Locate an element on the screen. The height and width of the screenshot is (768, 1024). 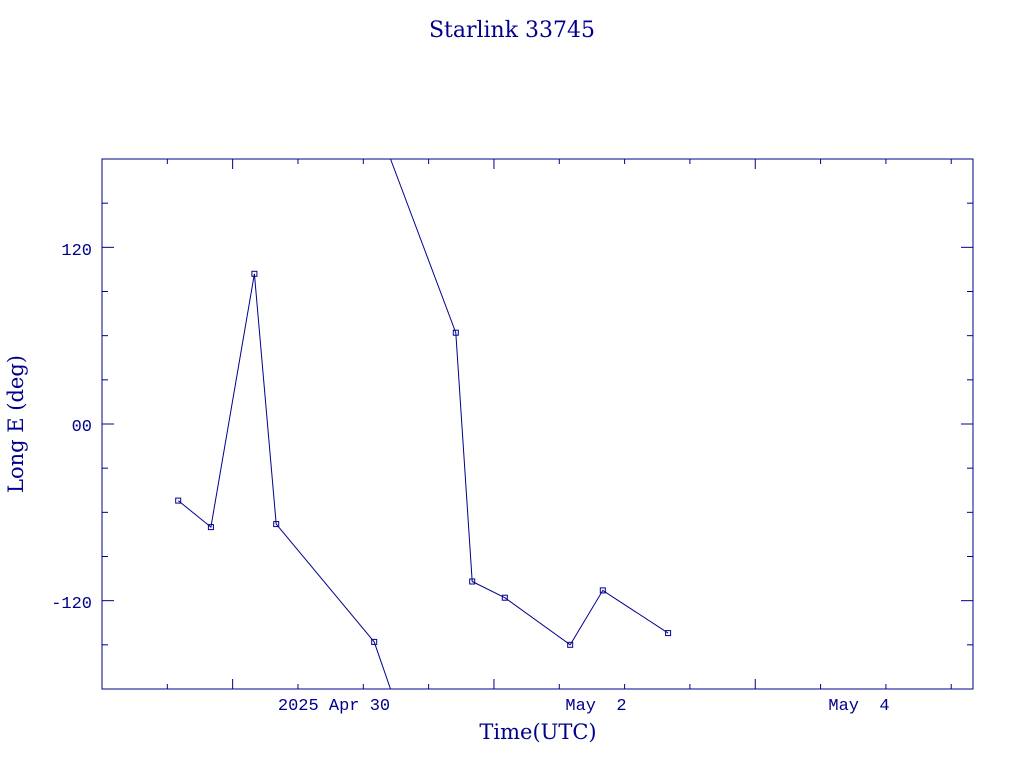
chart-title: Starlink 33745 is located at coordinates (512, 30).